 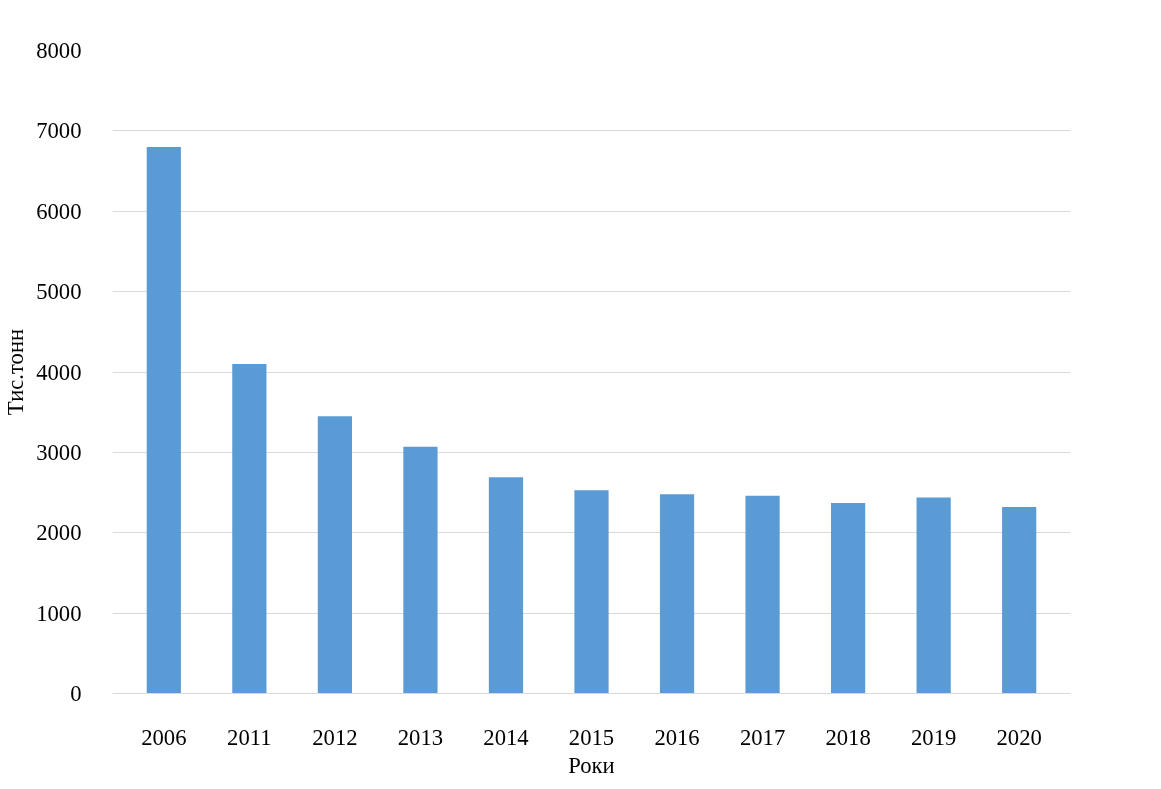 What do you see at coordinates (59, 372) in the screenshot?
I see `y-tick-label: 4000` at bounding box center [59, 372].